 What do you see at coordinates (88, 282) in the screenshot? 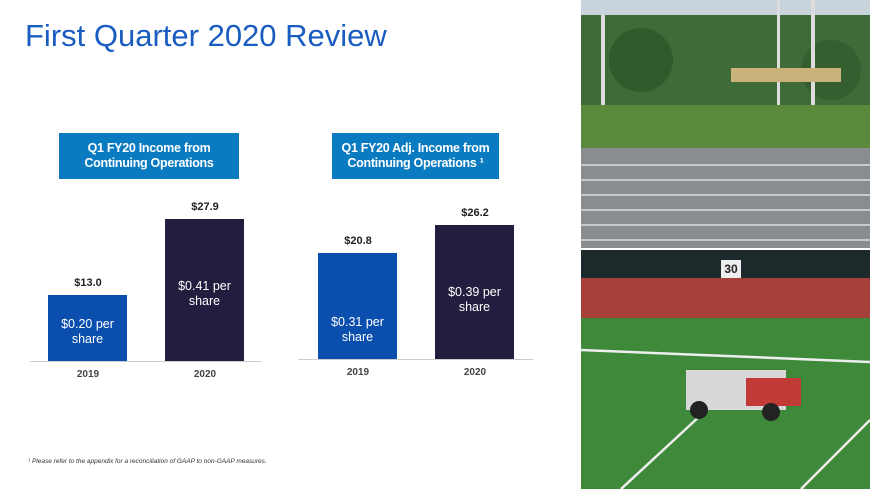
I see `value-label: $13.0` at bounding box center [88, 282].